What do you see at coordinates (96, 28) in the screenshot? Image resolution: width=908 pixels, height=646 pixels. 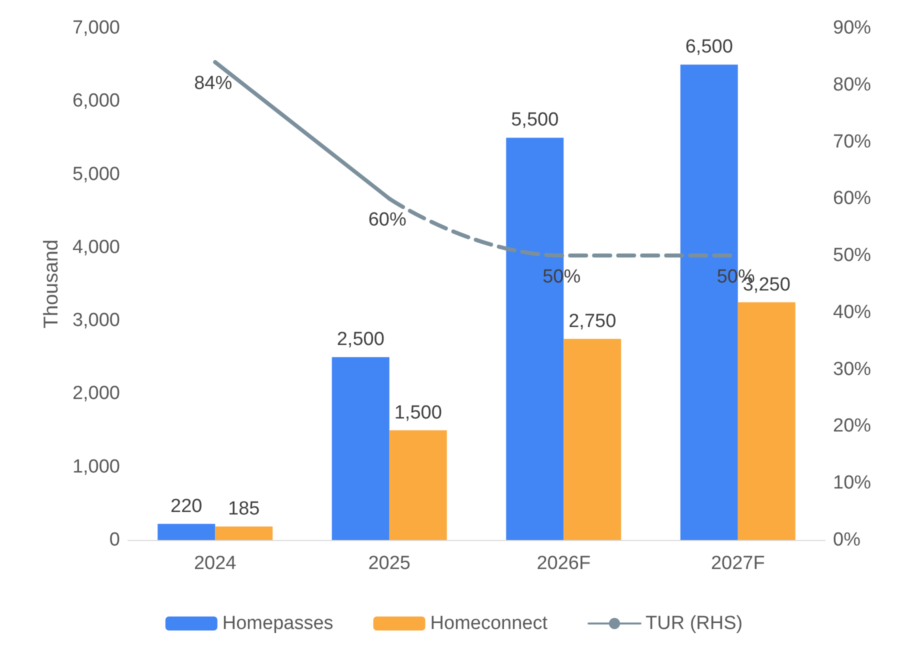 I see `y-tick-label: 7,000` at bounding box center [96, 28].